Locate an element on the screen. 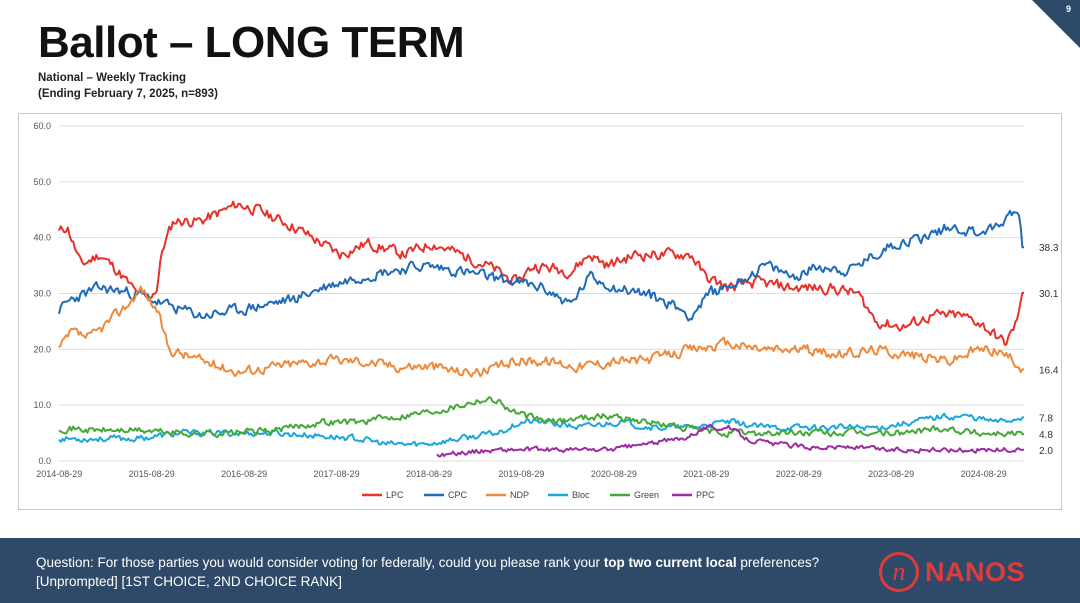  end-label-lpc: 30.1 is located at coordinates (1049, 294).